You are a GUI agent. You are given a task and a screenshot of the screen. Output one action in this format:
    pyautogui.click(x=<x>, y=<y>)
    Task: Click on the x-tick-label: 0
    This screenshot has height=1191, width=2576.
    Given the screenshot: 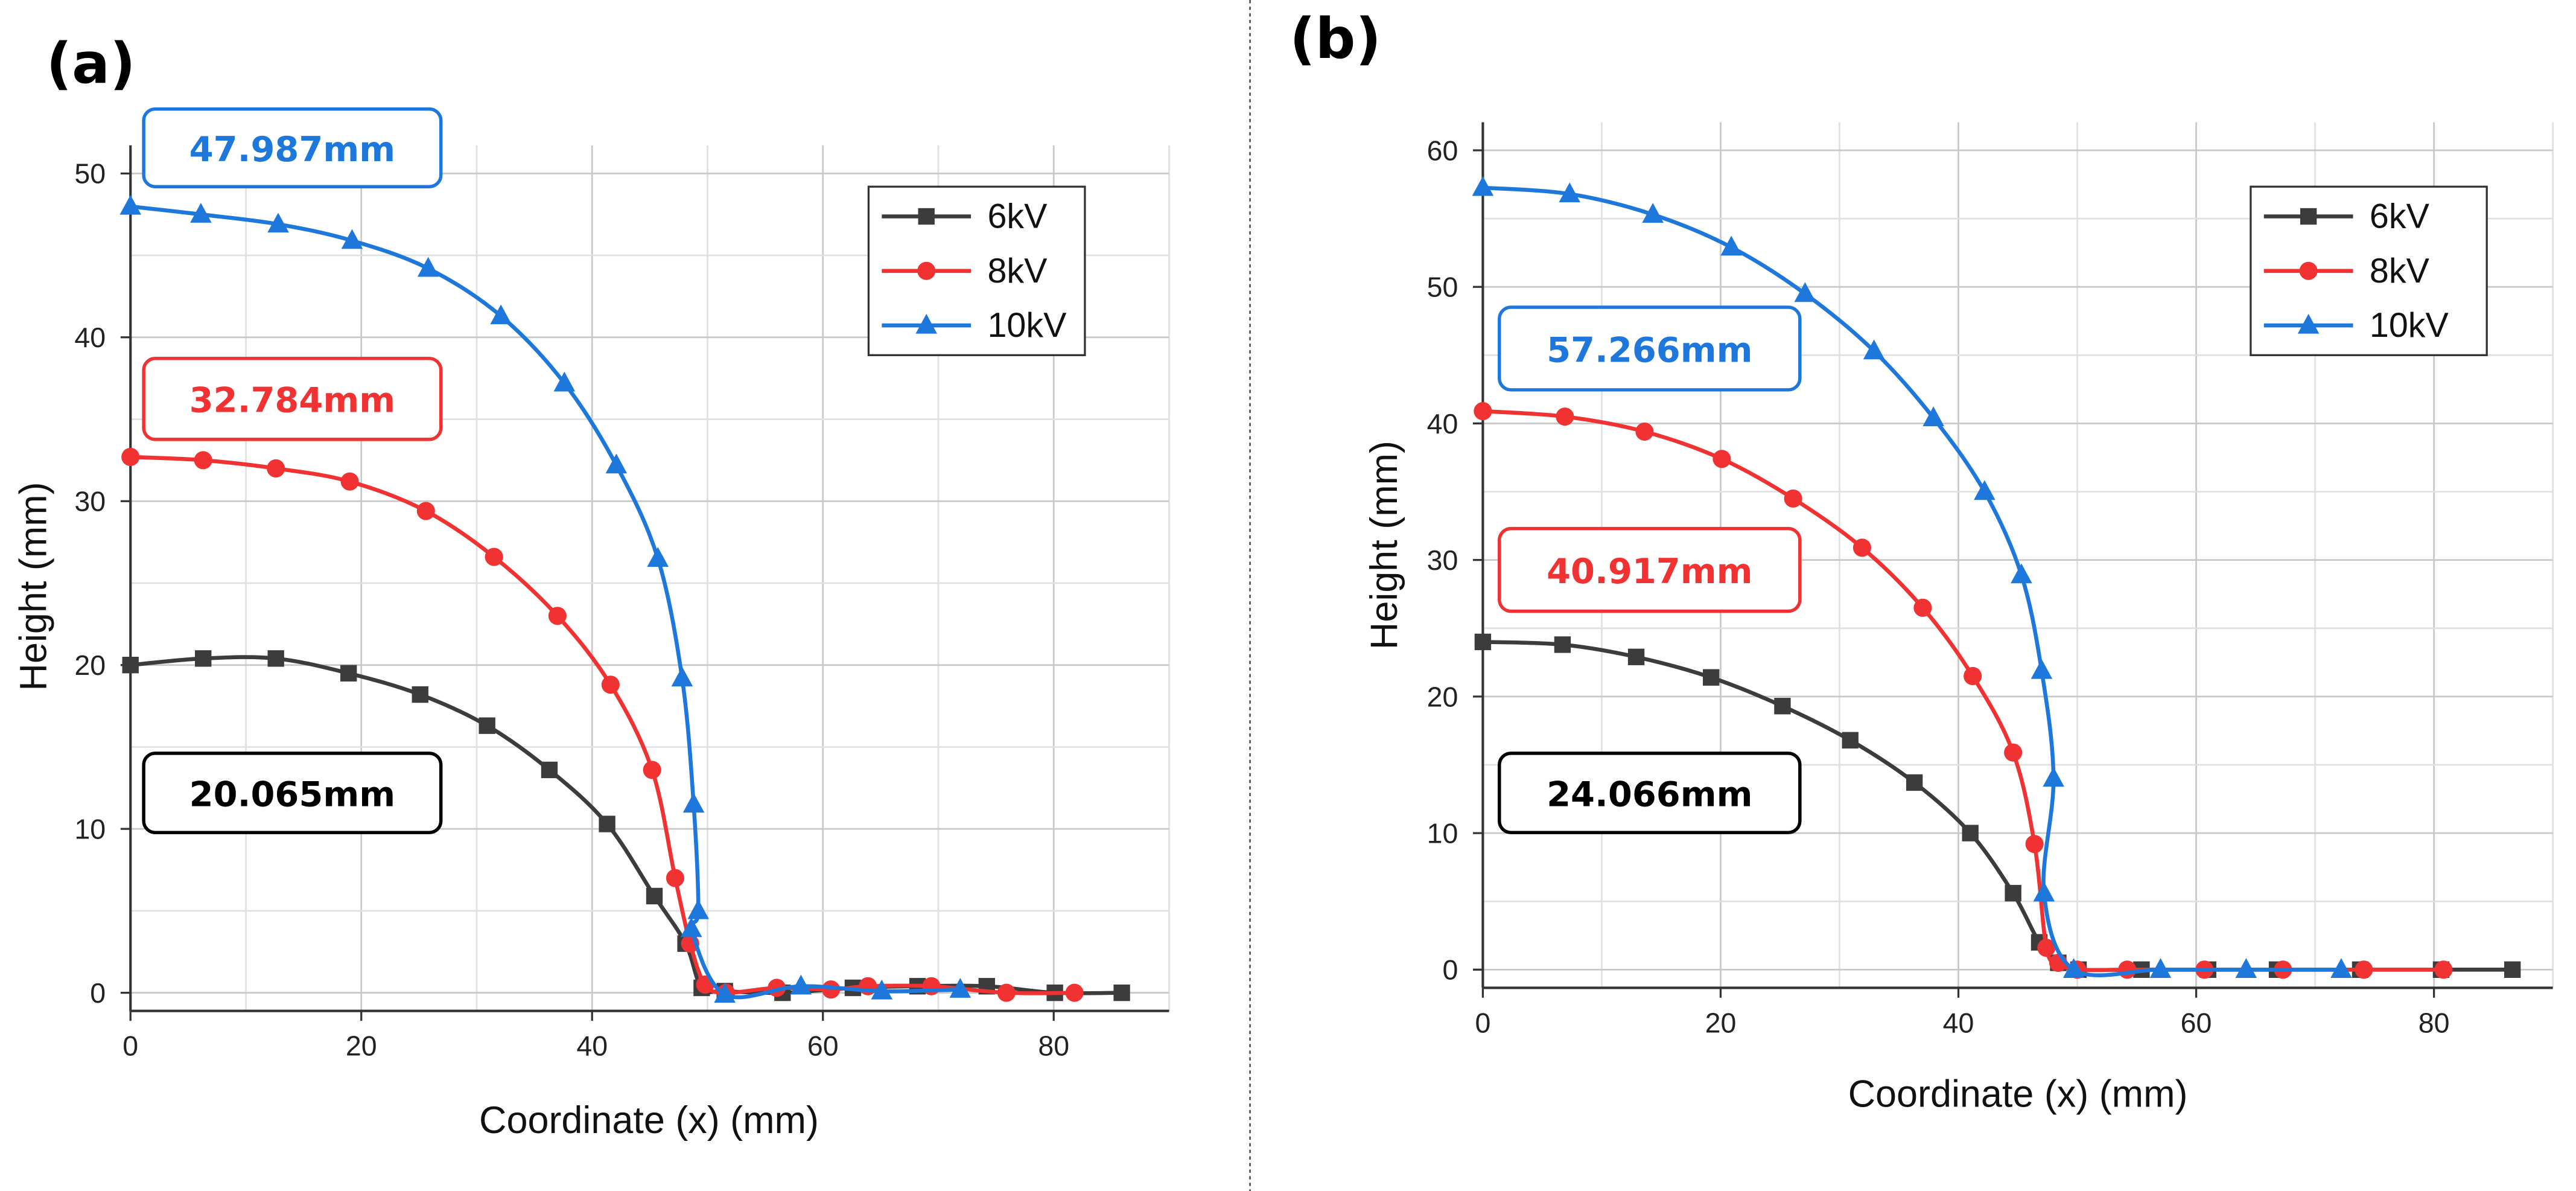 What is the action you would take?
    pyautogui.click(x=130, y=1046)
    